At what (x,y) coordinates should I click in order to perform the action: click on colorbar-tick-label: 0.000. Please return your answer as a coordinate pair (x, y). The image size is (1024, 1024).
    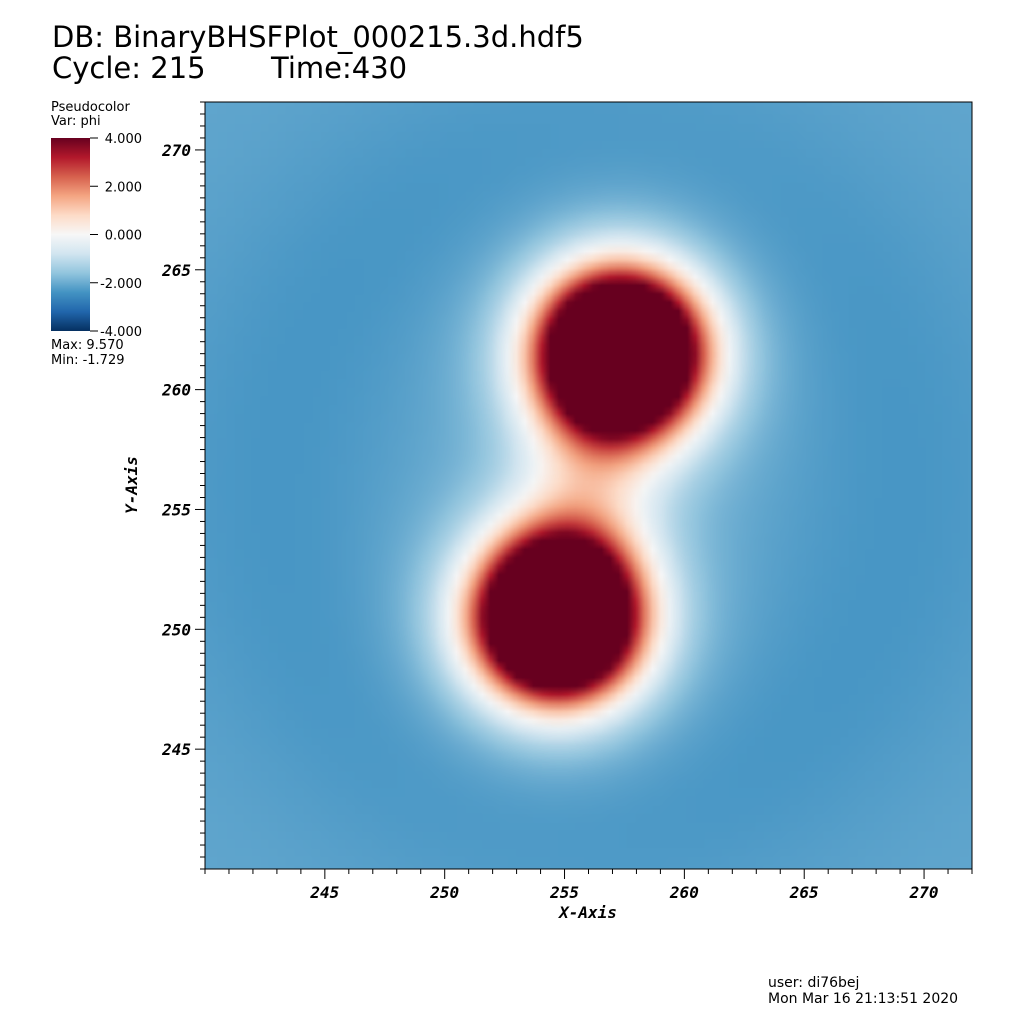
    Looking at the image, I should click on (123, 236).